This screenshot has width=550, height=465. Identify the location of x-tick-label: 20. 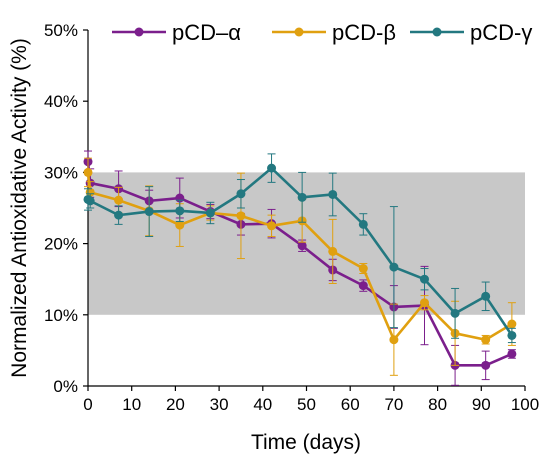
(175, 404).